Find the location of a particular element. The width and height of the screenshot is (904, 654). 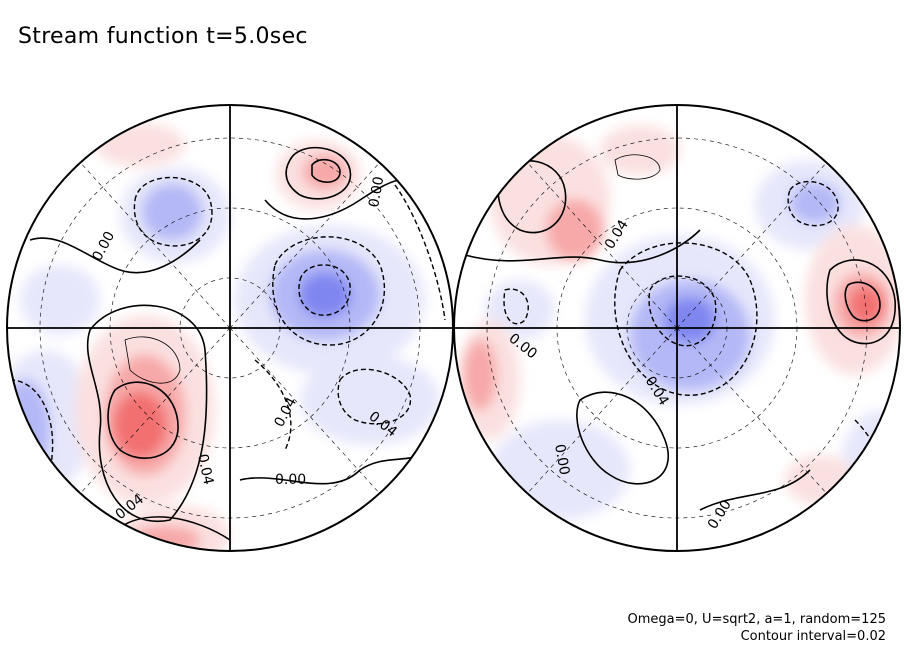

right-negative-core is located at coordinates (815, 203).